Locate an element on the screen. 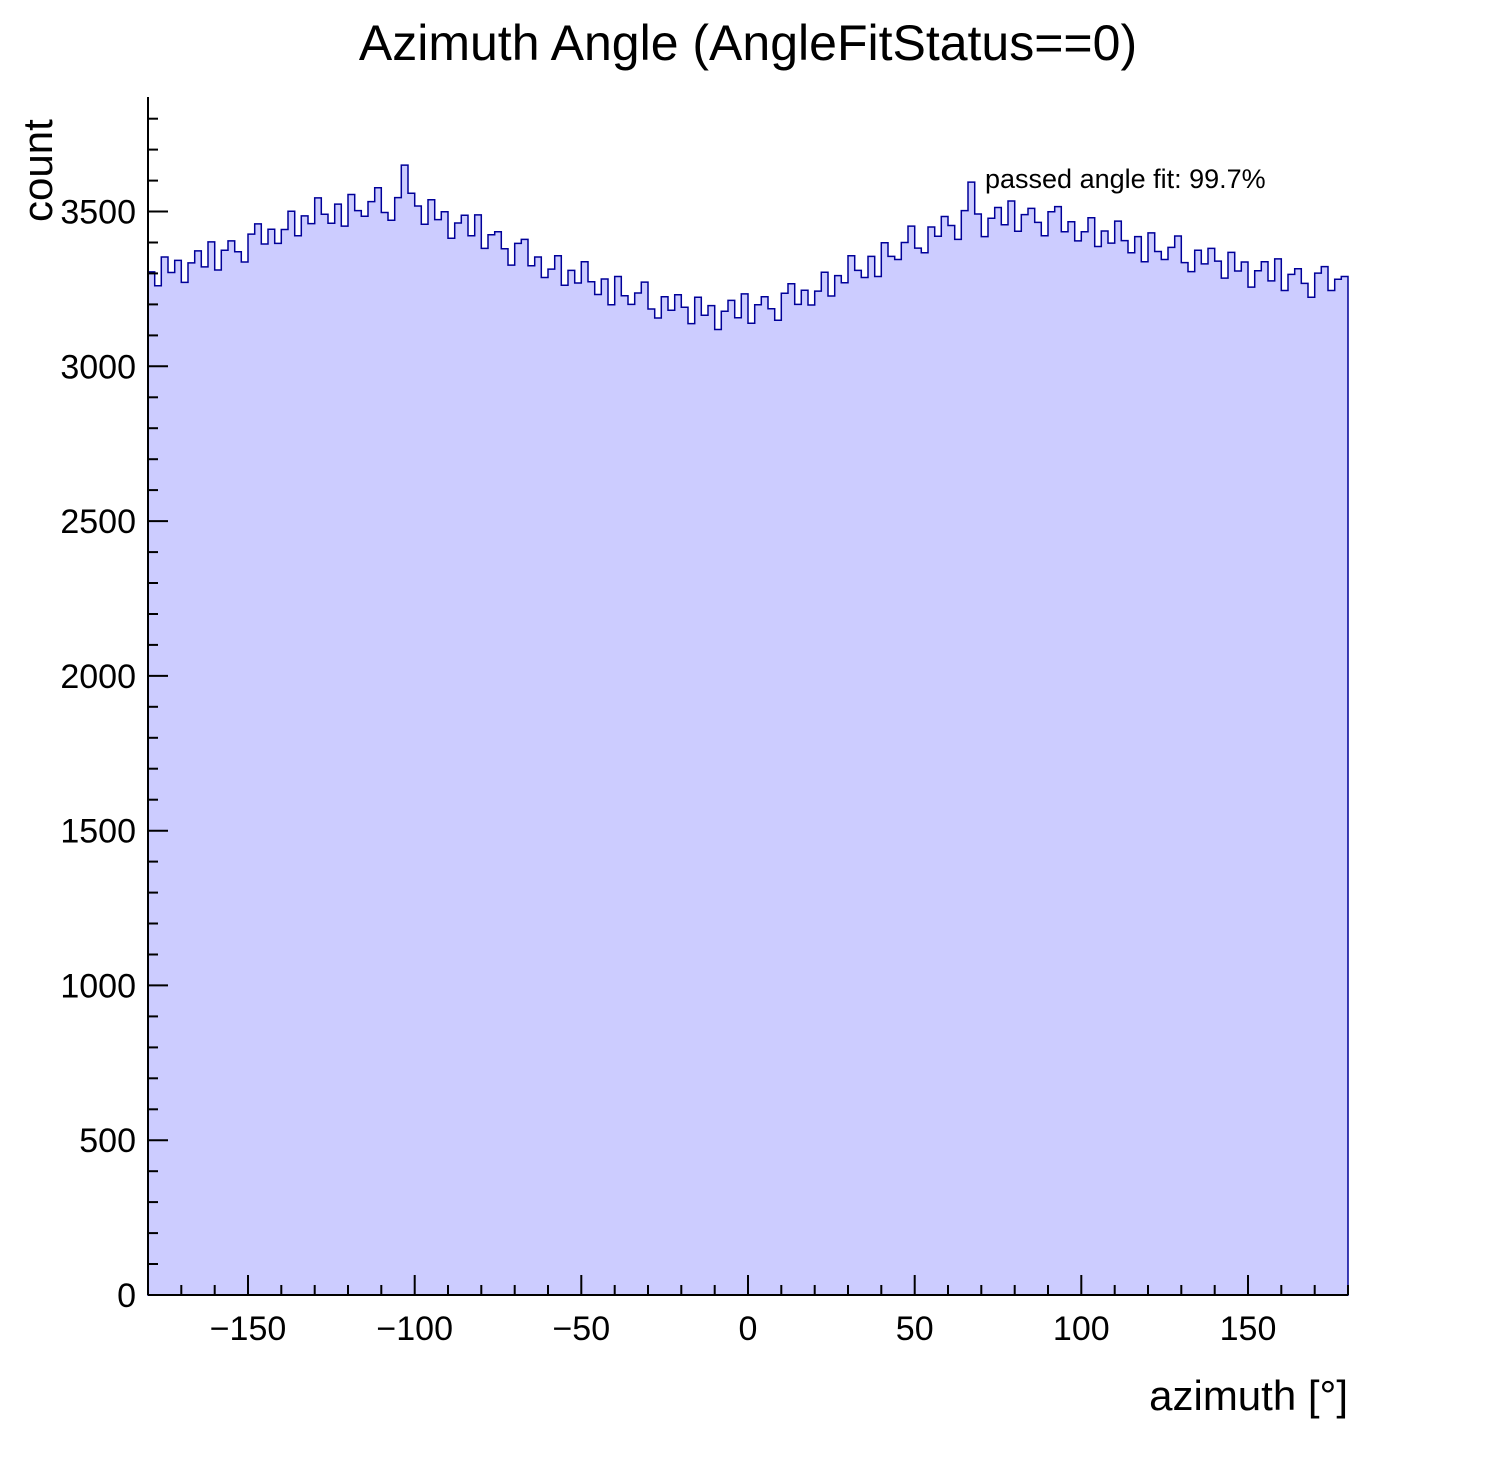 The height and width of the screenshot is (1472, 1496). y-tick-label: 500 is located at coordinates (107, 1141).